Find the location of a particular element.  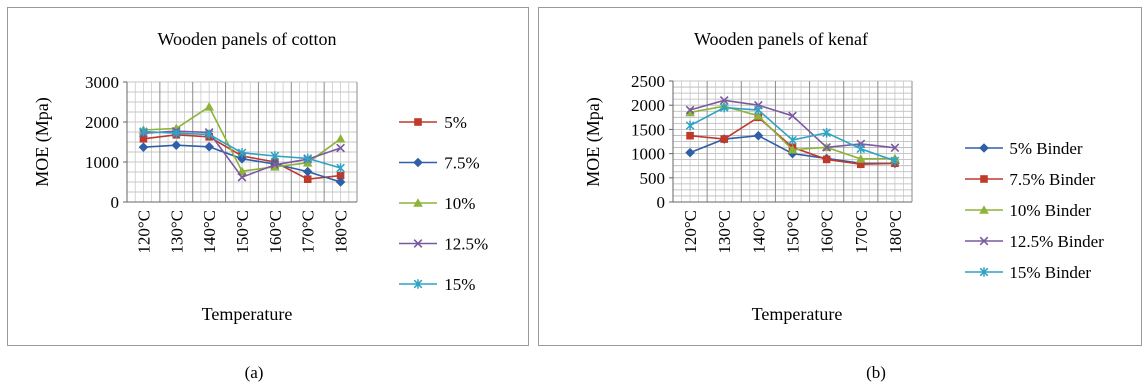

x-tick-label: 120°C is located at coordinates (143, 232).